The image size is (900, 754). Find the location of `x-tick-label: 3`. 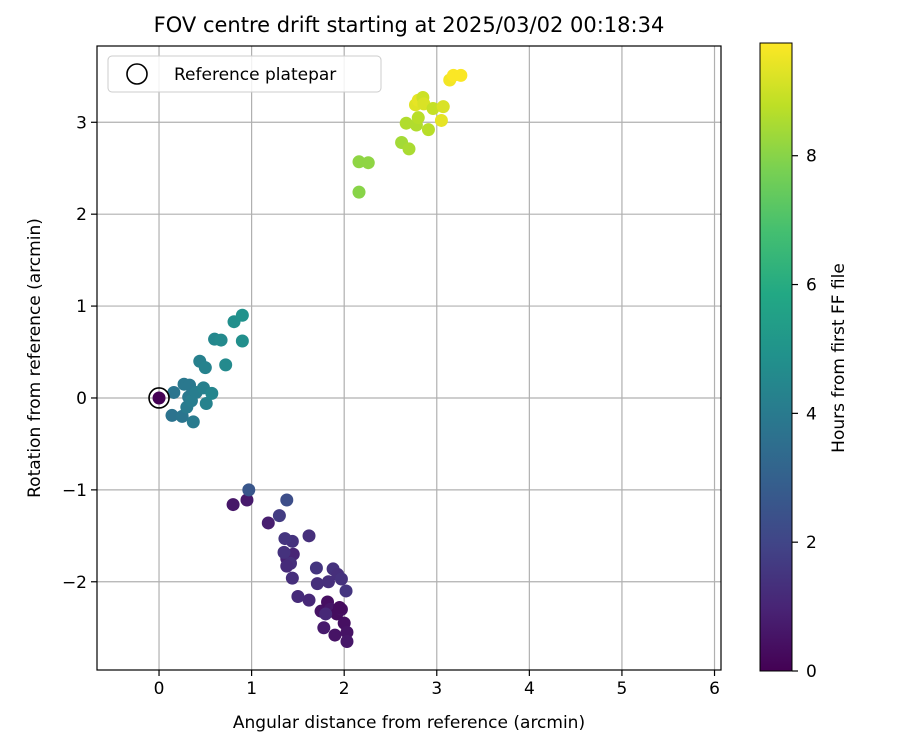

x-tick-label: 3 is located at coordinates (436, 689).